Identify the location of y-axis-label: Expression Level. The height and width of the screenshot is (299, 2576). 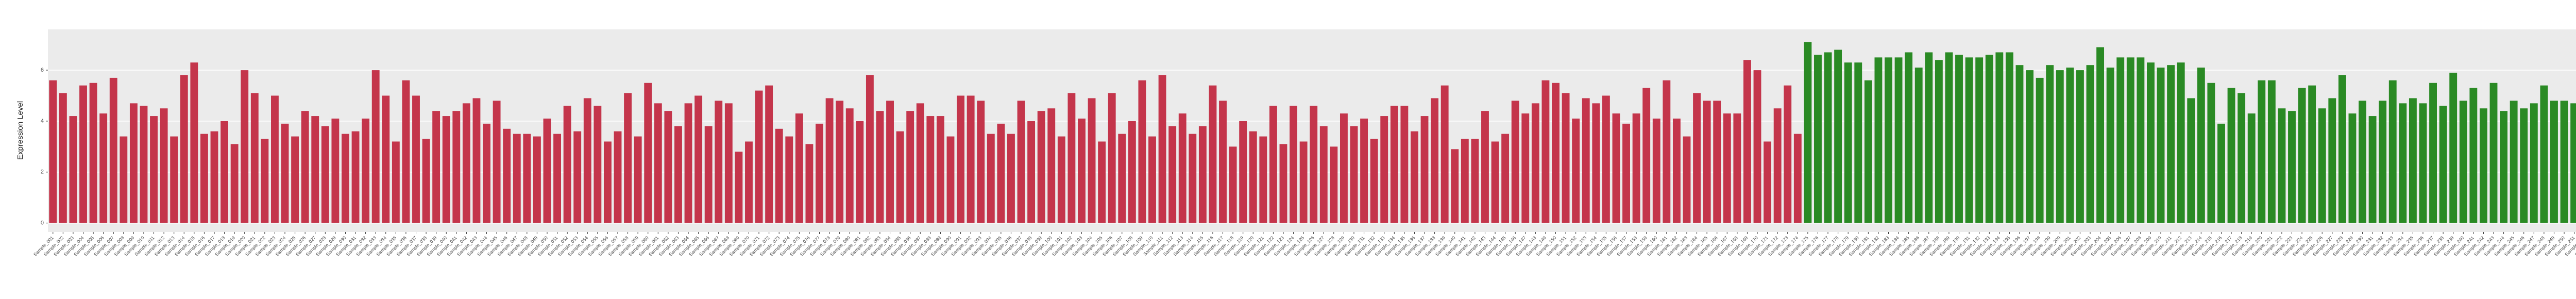
(20, 130).